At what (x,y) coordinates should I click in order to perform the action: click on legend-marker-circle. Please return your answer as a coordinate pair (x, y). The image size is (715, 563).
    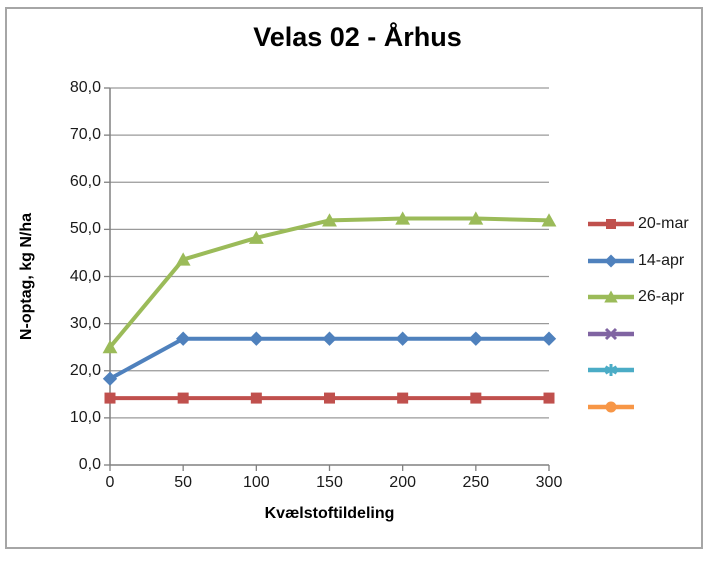
    Looking at the image, I should click on (611, 407).